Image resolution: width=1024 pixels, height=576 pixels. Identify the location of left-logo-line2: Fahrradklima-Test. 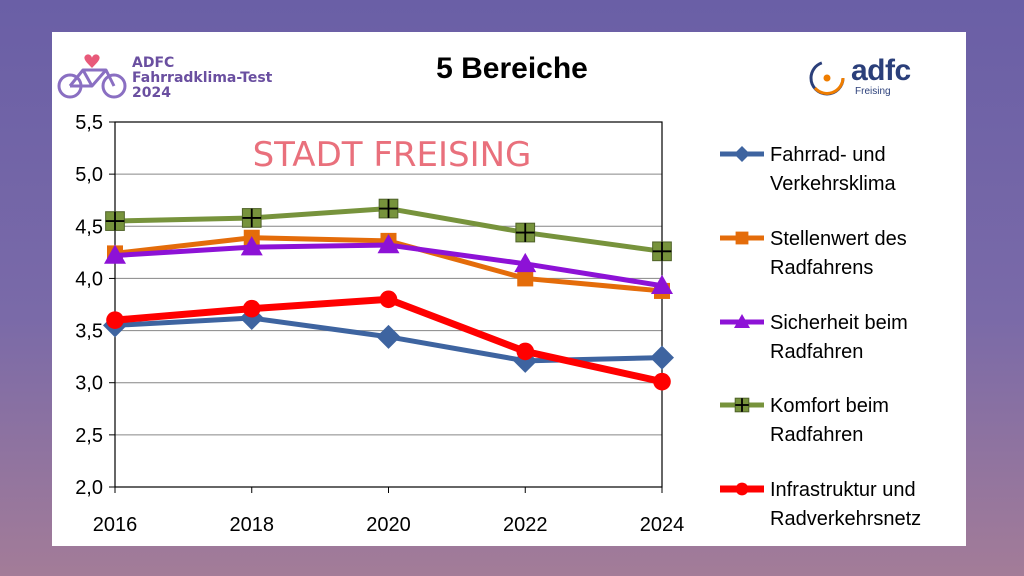
(202, 78).